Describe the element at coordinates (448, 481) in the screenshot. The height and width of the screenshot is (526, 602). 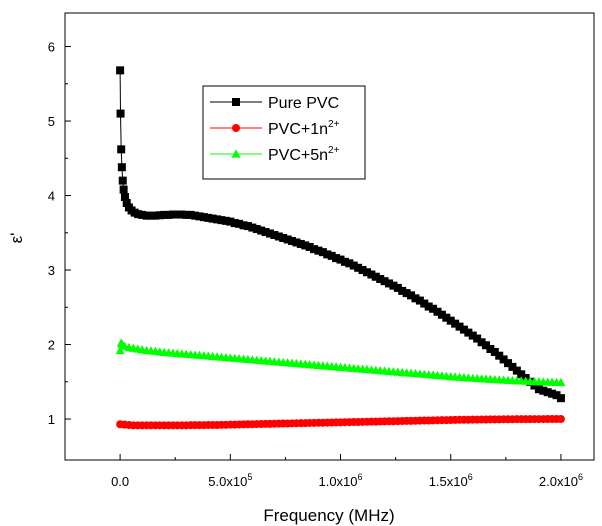
I see `x-tick-mantissa: 1.5x10` at that location.